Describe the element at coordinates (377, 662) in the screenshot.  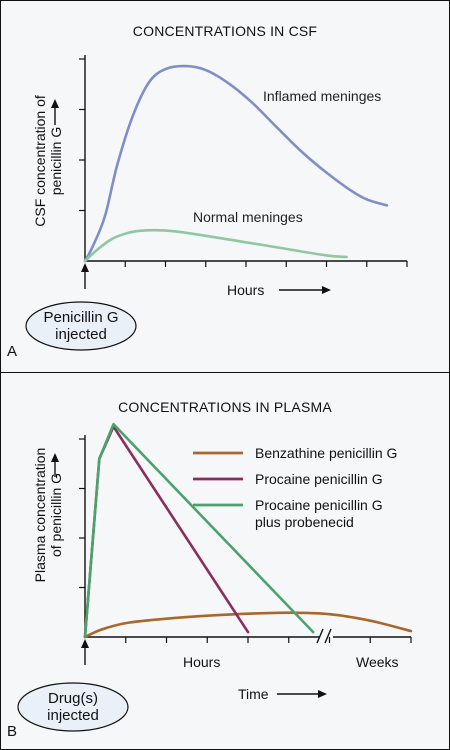
I see `x-segment-label-weeks: Weeks` at that location.